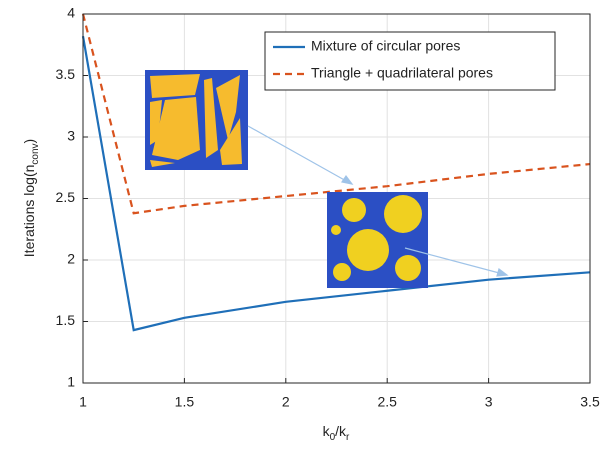 This screenshot has height=449, width=608. Describe the element at coordinates (66, 320) in the screenshot. I see `y-tick-label: 1.5` at that location.